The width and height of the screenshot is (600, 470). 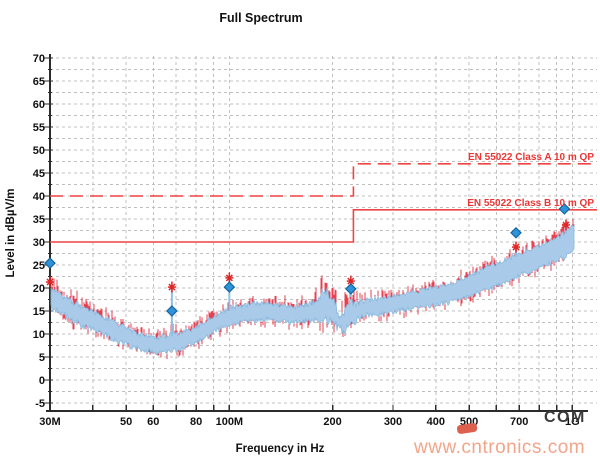 What do you see at coordinates (39, 59) in the screenshot?
I see `y-tick-label: 70` at bounding box center [39, 59].